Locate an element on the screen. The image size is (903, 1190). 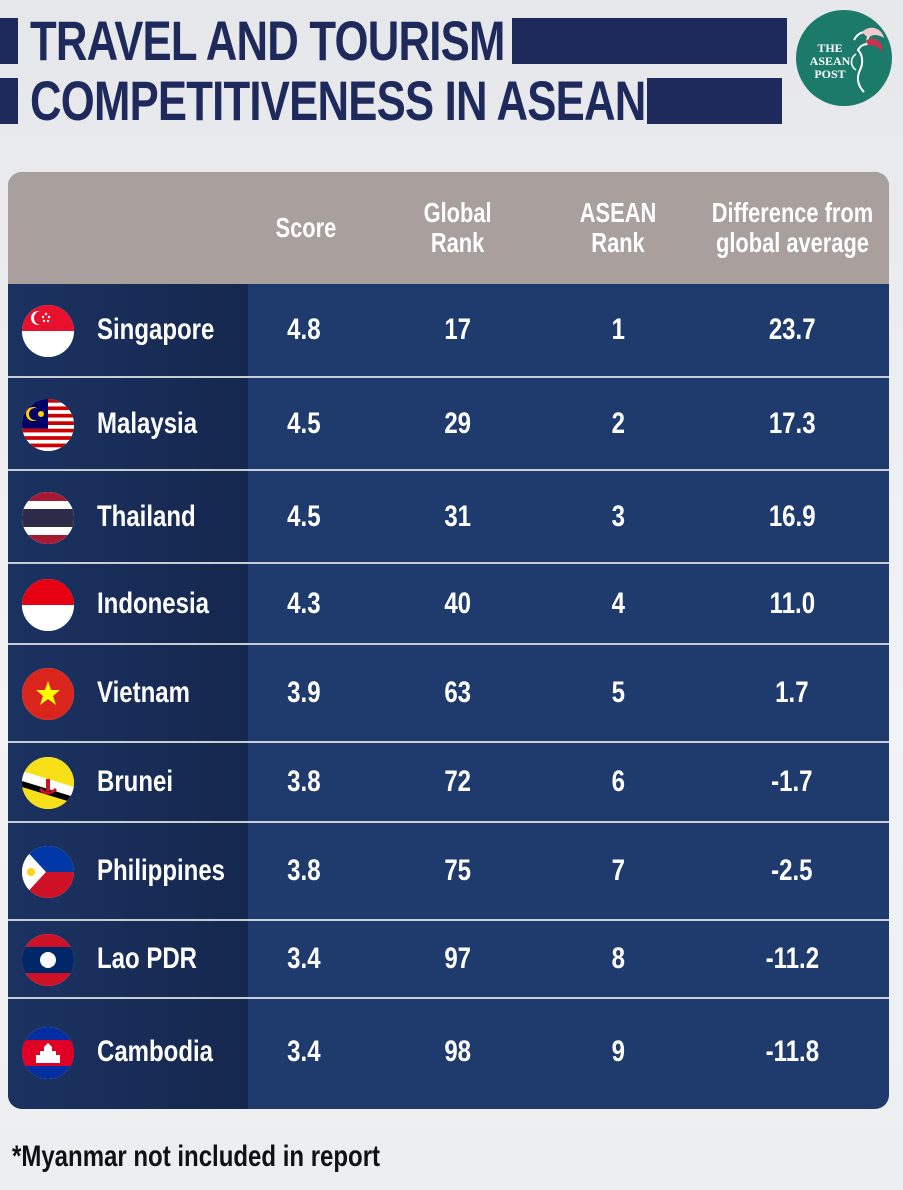
difference-cell: 23.7 is located at coordinates (792, 329).